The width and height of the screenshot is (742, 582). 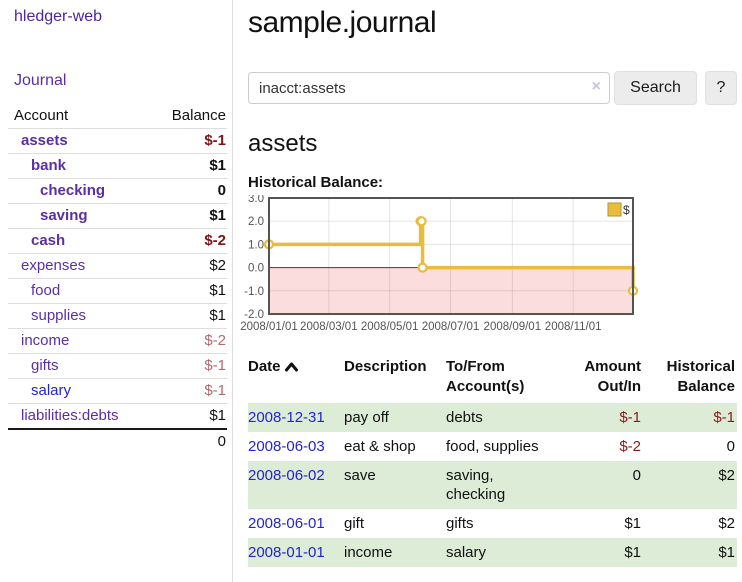 What do you see at coordinates (476, 485) in the screenshot?
I see `transaction-accounts: saving, checking` at bounding box center [476, 485].